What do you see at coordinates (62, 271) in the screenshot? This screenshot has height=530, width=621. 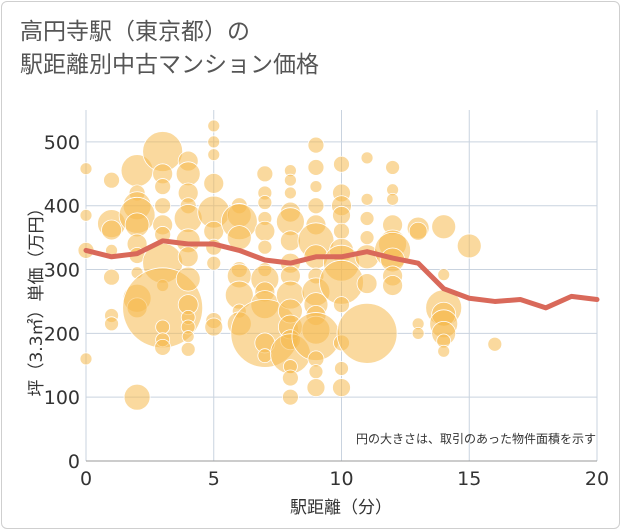 I see `y-tick-label: 300` at bounding box center [62, 271].